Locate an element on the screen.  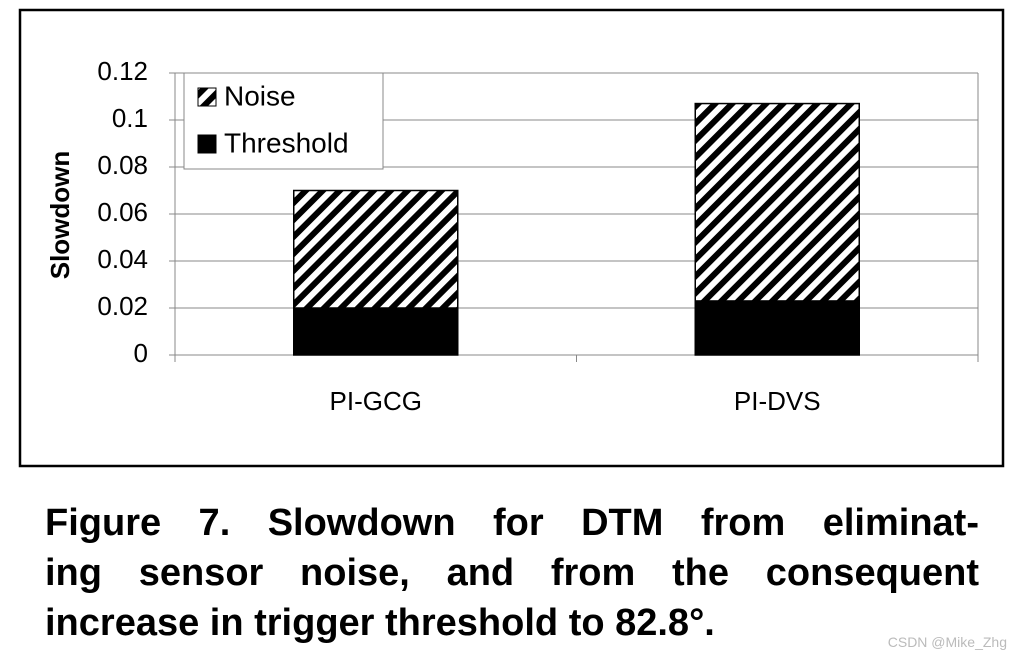
y-tick-label: 0.06 is located at coordinates (122, 212).